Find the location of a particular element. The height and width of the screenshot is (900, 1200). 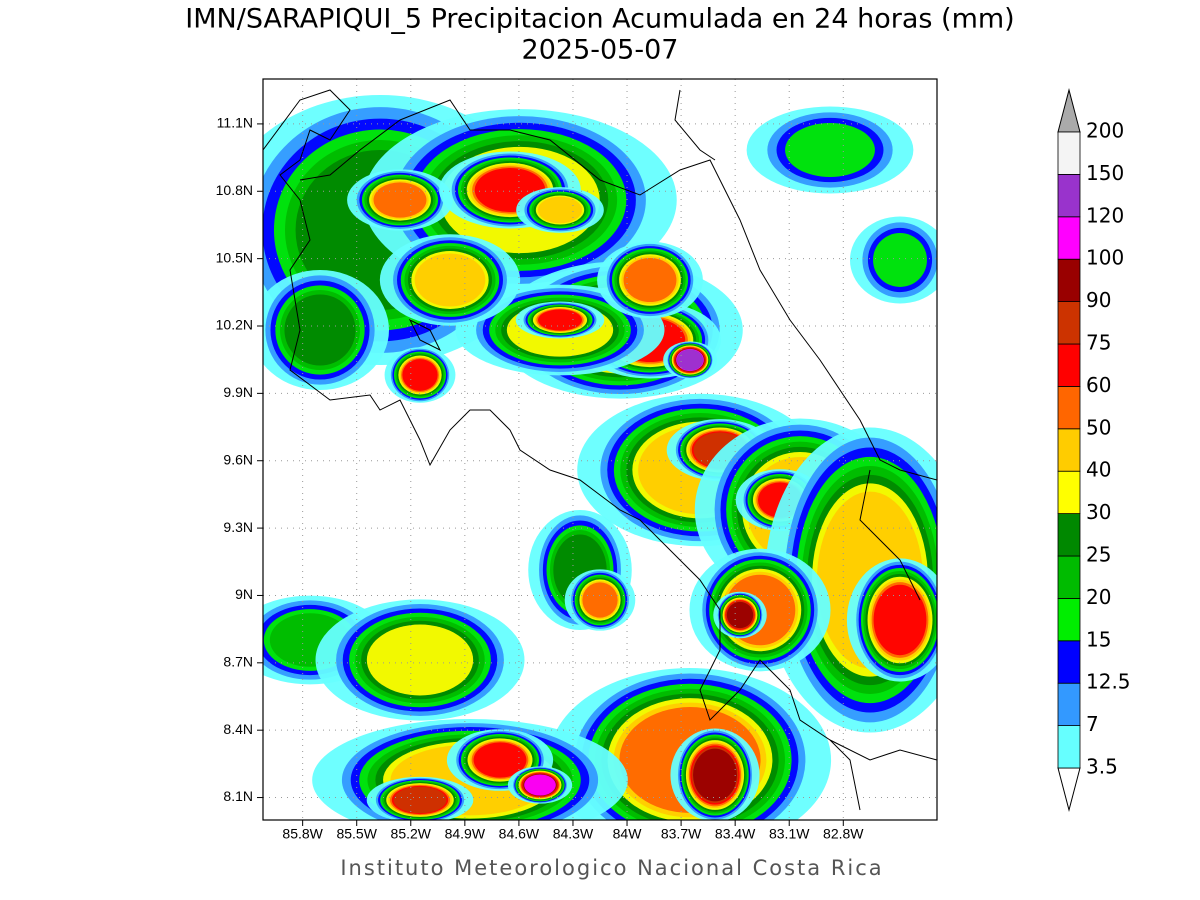

x-tick-label: 82.8W is located at coordinates (843, 834).